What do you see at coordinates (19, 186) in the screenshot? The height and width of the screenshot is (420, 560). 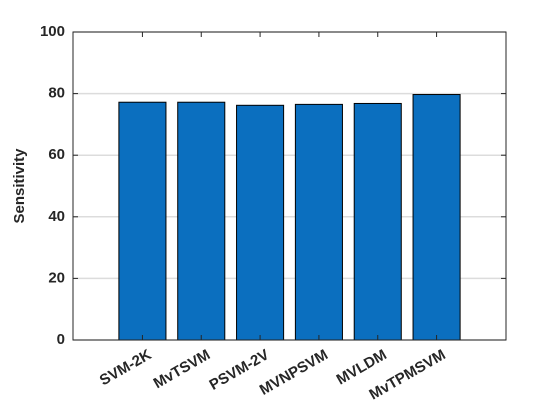 I see `y-axis-label: Sensitivity` at bounding box center [19, 186].